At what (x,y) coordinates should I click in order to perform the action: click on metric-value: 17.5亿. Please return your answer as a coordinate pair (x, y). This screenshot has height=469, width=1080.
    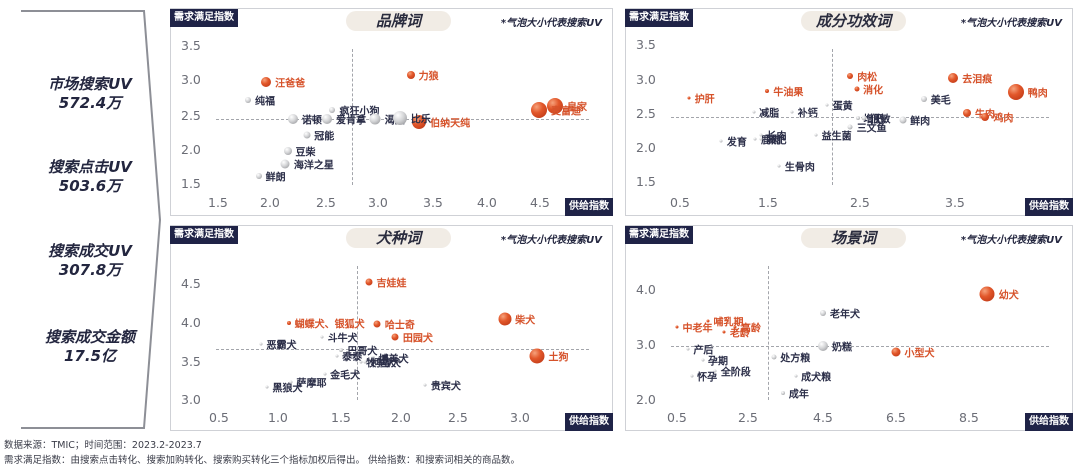
    Looking at the image, I should click on (89, 356).